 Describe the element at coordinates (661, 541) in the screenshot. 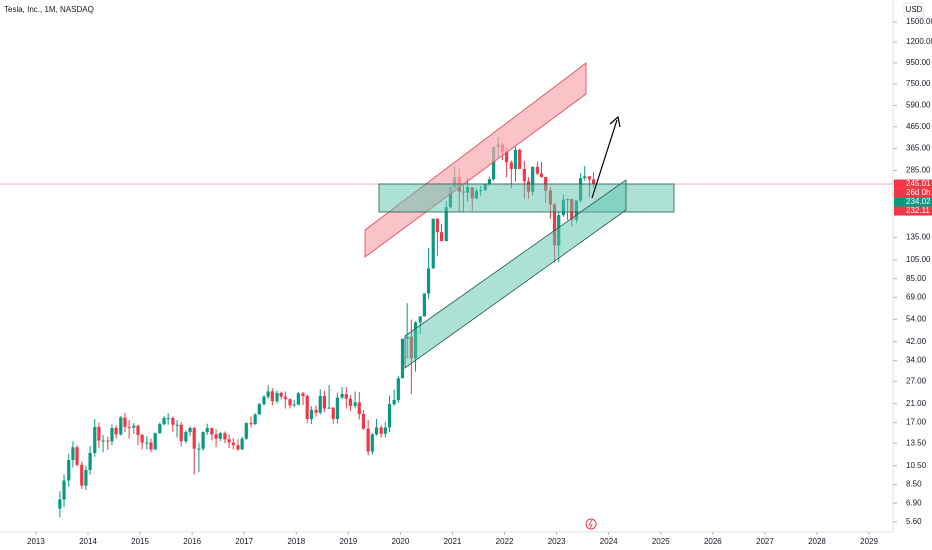

I see `x-tick-label: 2025` at that location.